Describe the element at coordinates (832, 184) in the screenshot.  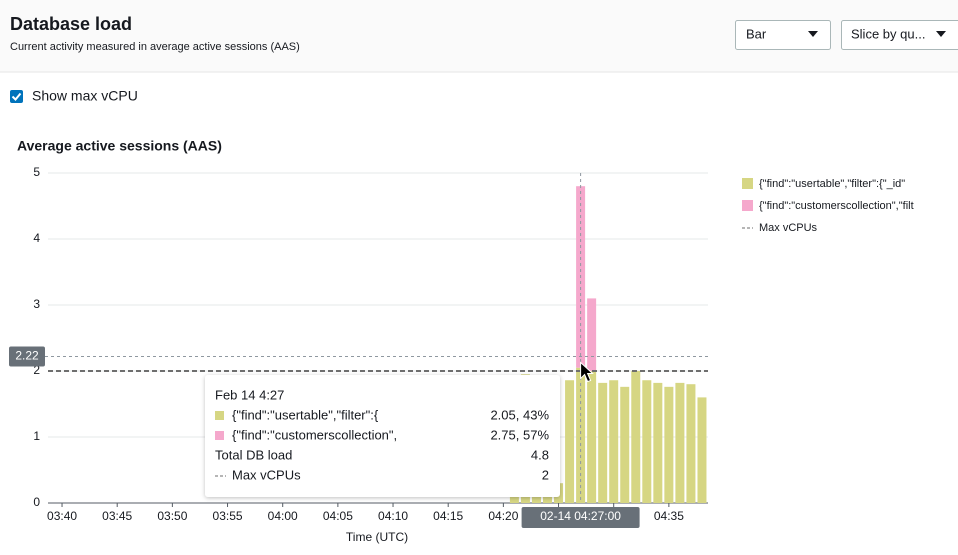
I see `legend-label: {"find":"usertable","filter":{"_id"` at that location.